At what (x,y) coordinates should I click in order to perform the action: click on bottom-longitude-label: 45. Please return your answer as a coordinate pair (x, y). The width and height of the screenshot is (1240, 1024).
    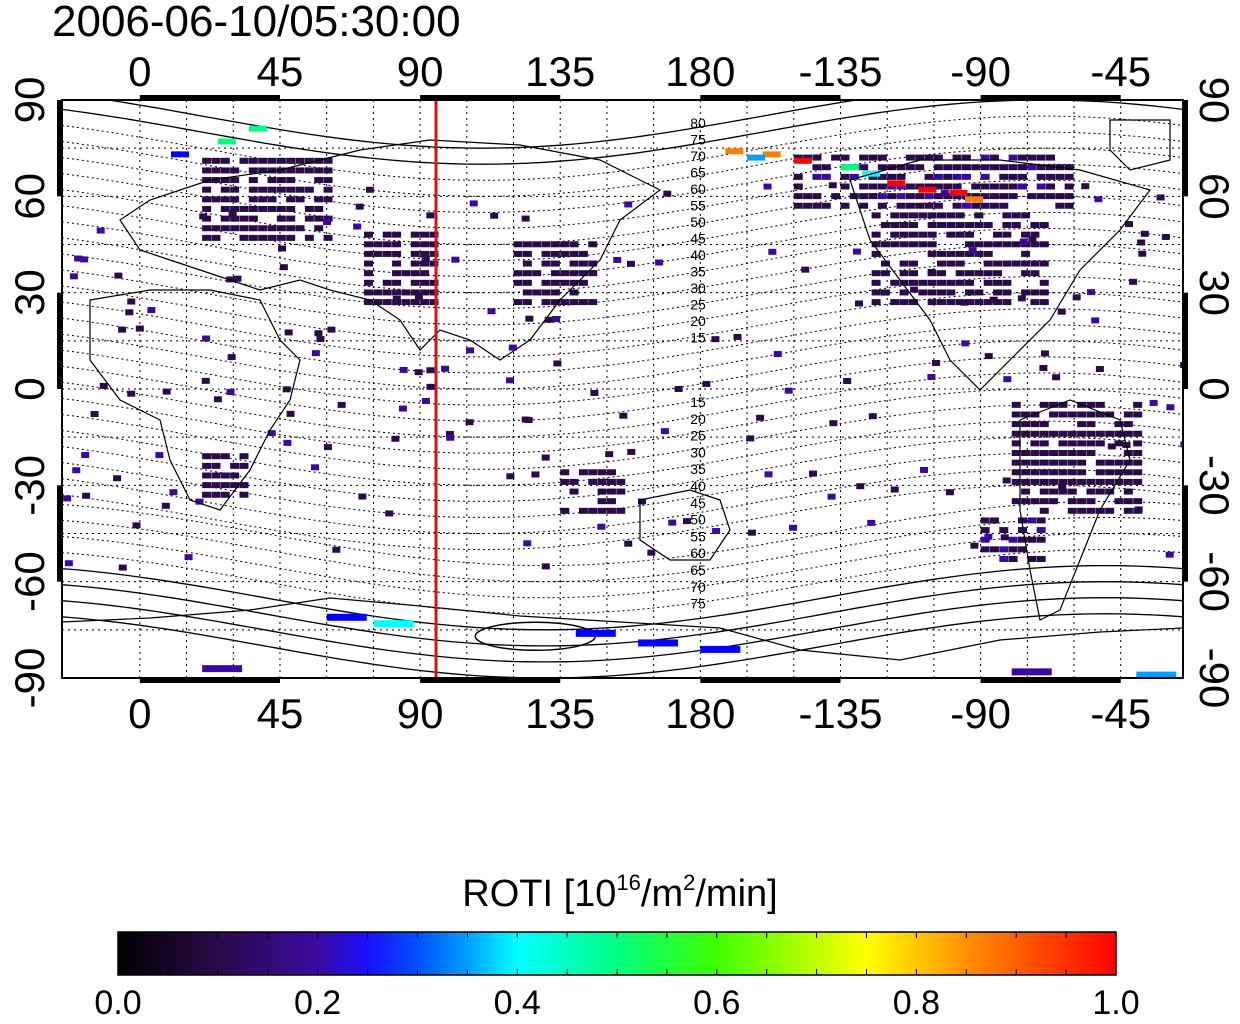
    Looking at the image, I should click on (280, 713).